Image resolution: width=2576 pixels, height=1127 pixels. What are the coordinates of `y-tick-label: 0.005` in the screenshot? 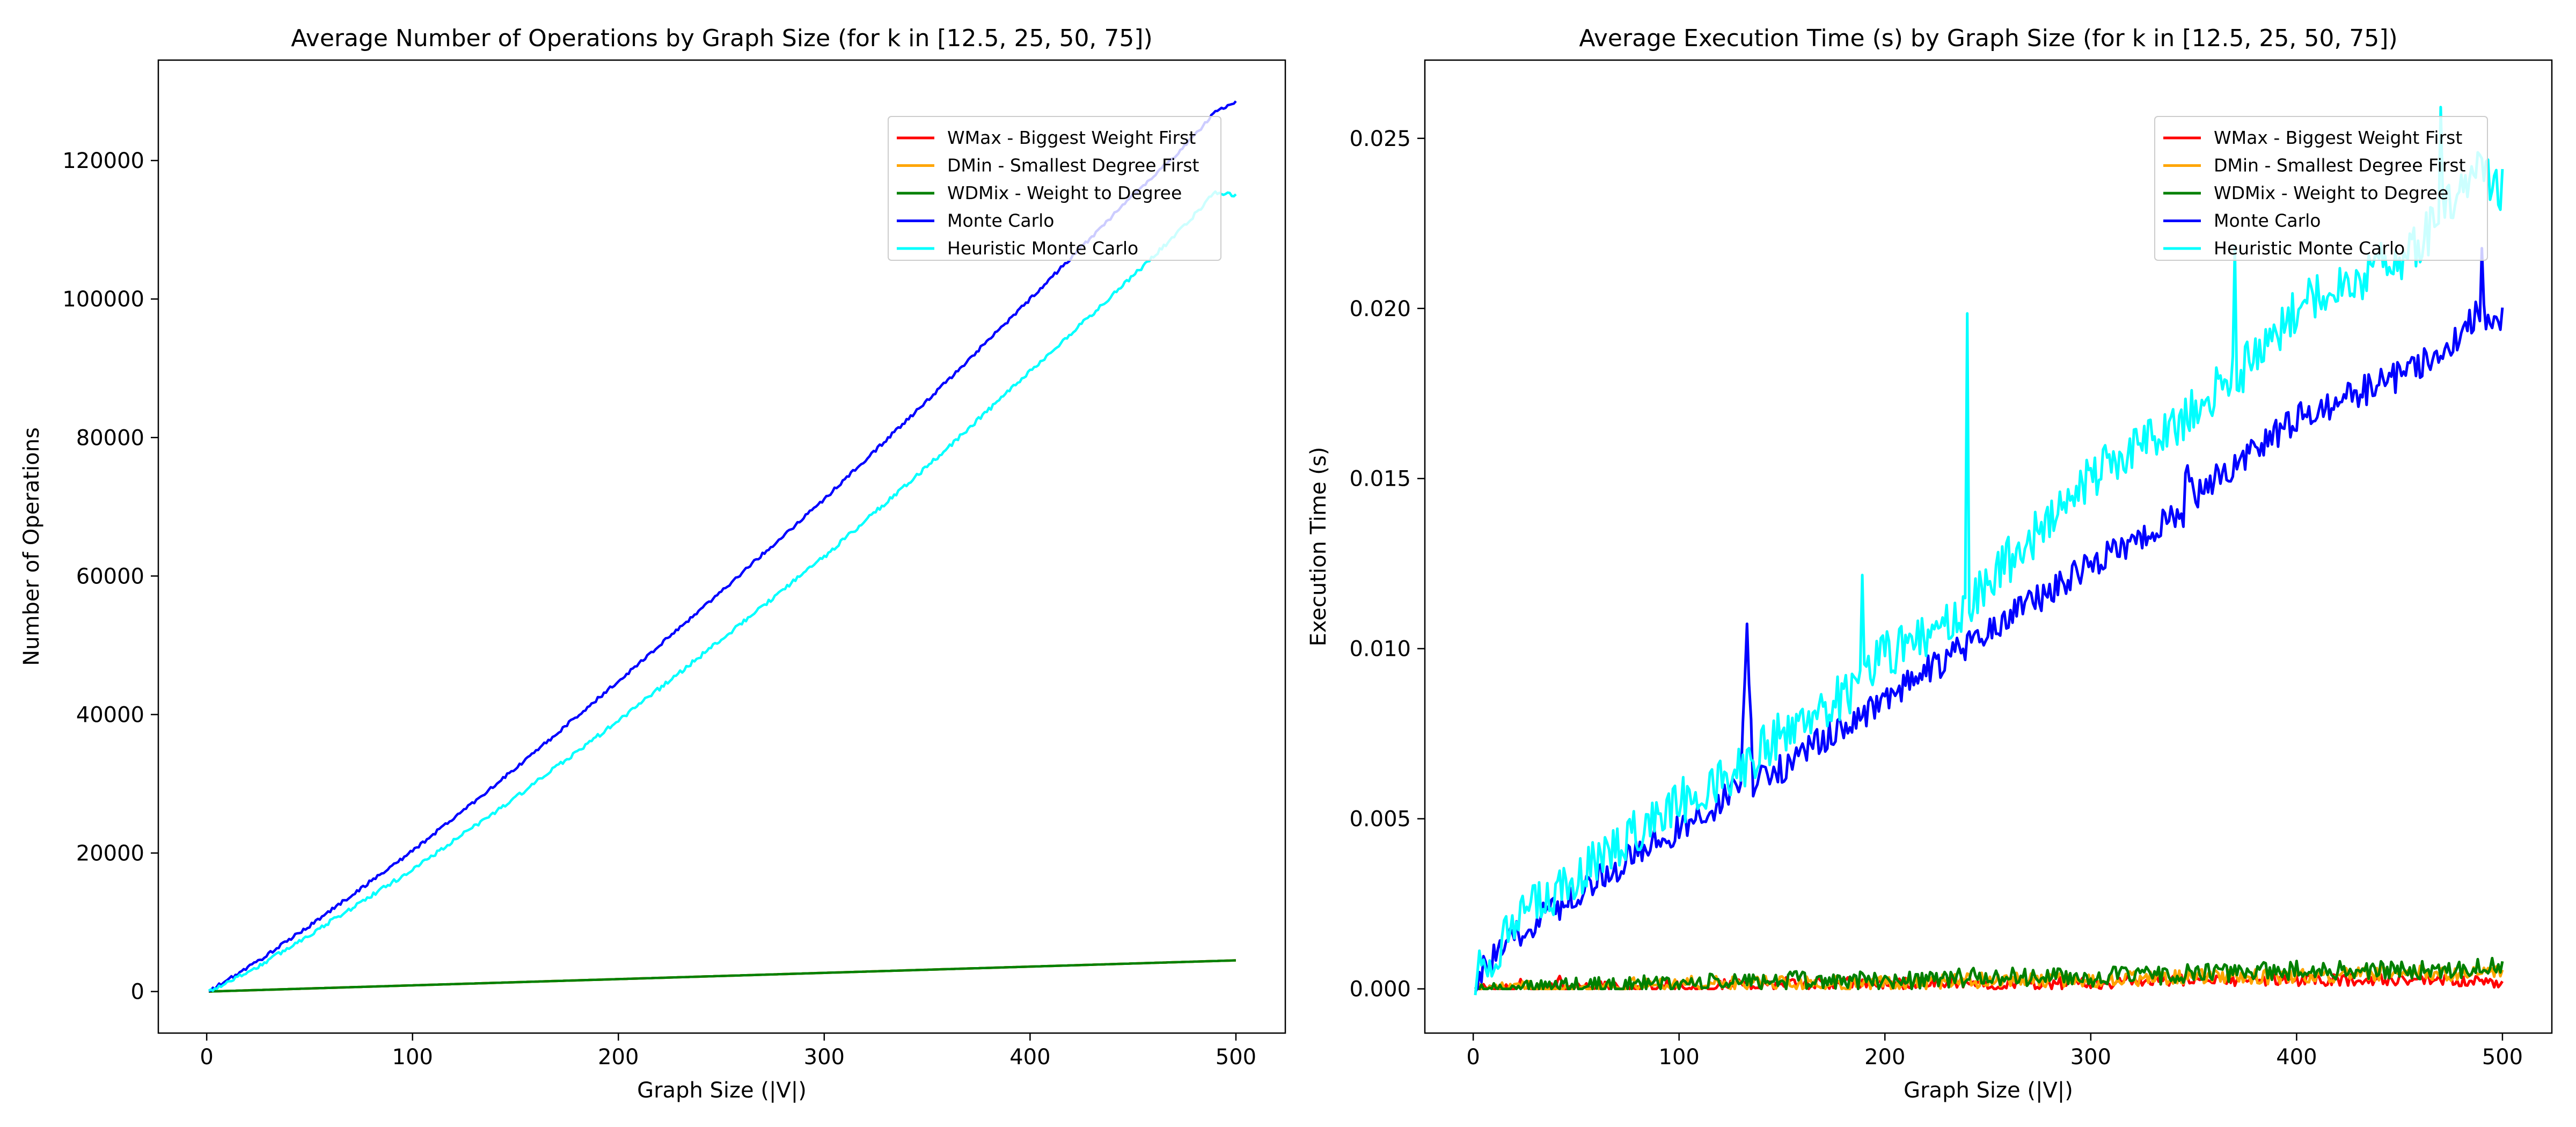 It's located at (1380, 819).